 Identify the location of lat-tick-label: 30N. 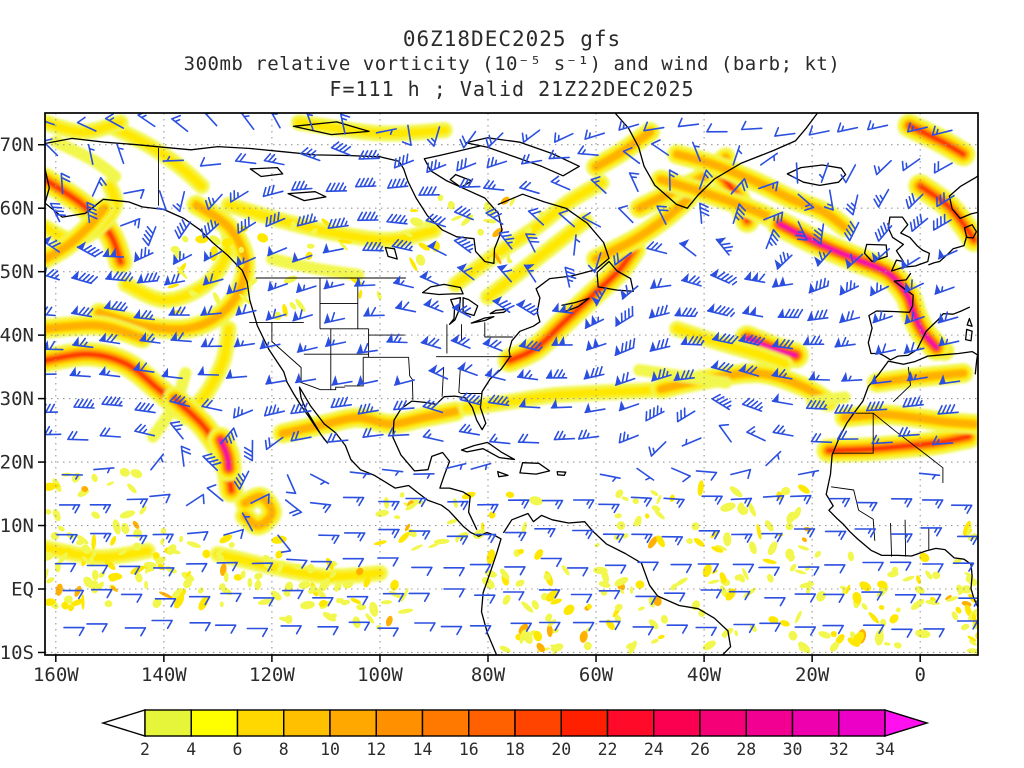
(17, 399).